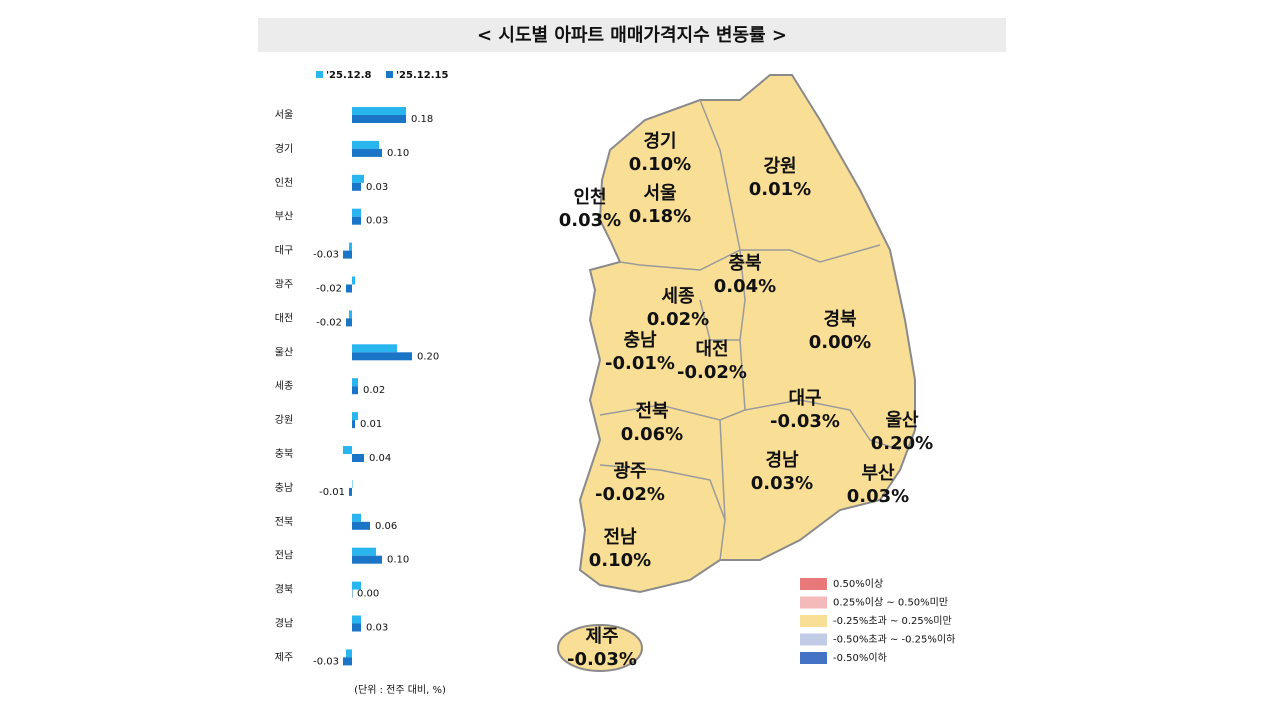 This screenshot has width=1280, height=720. I want to click on category-label: 세종, so click(284, 386).